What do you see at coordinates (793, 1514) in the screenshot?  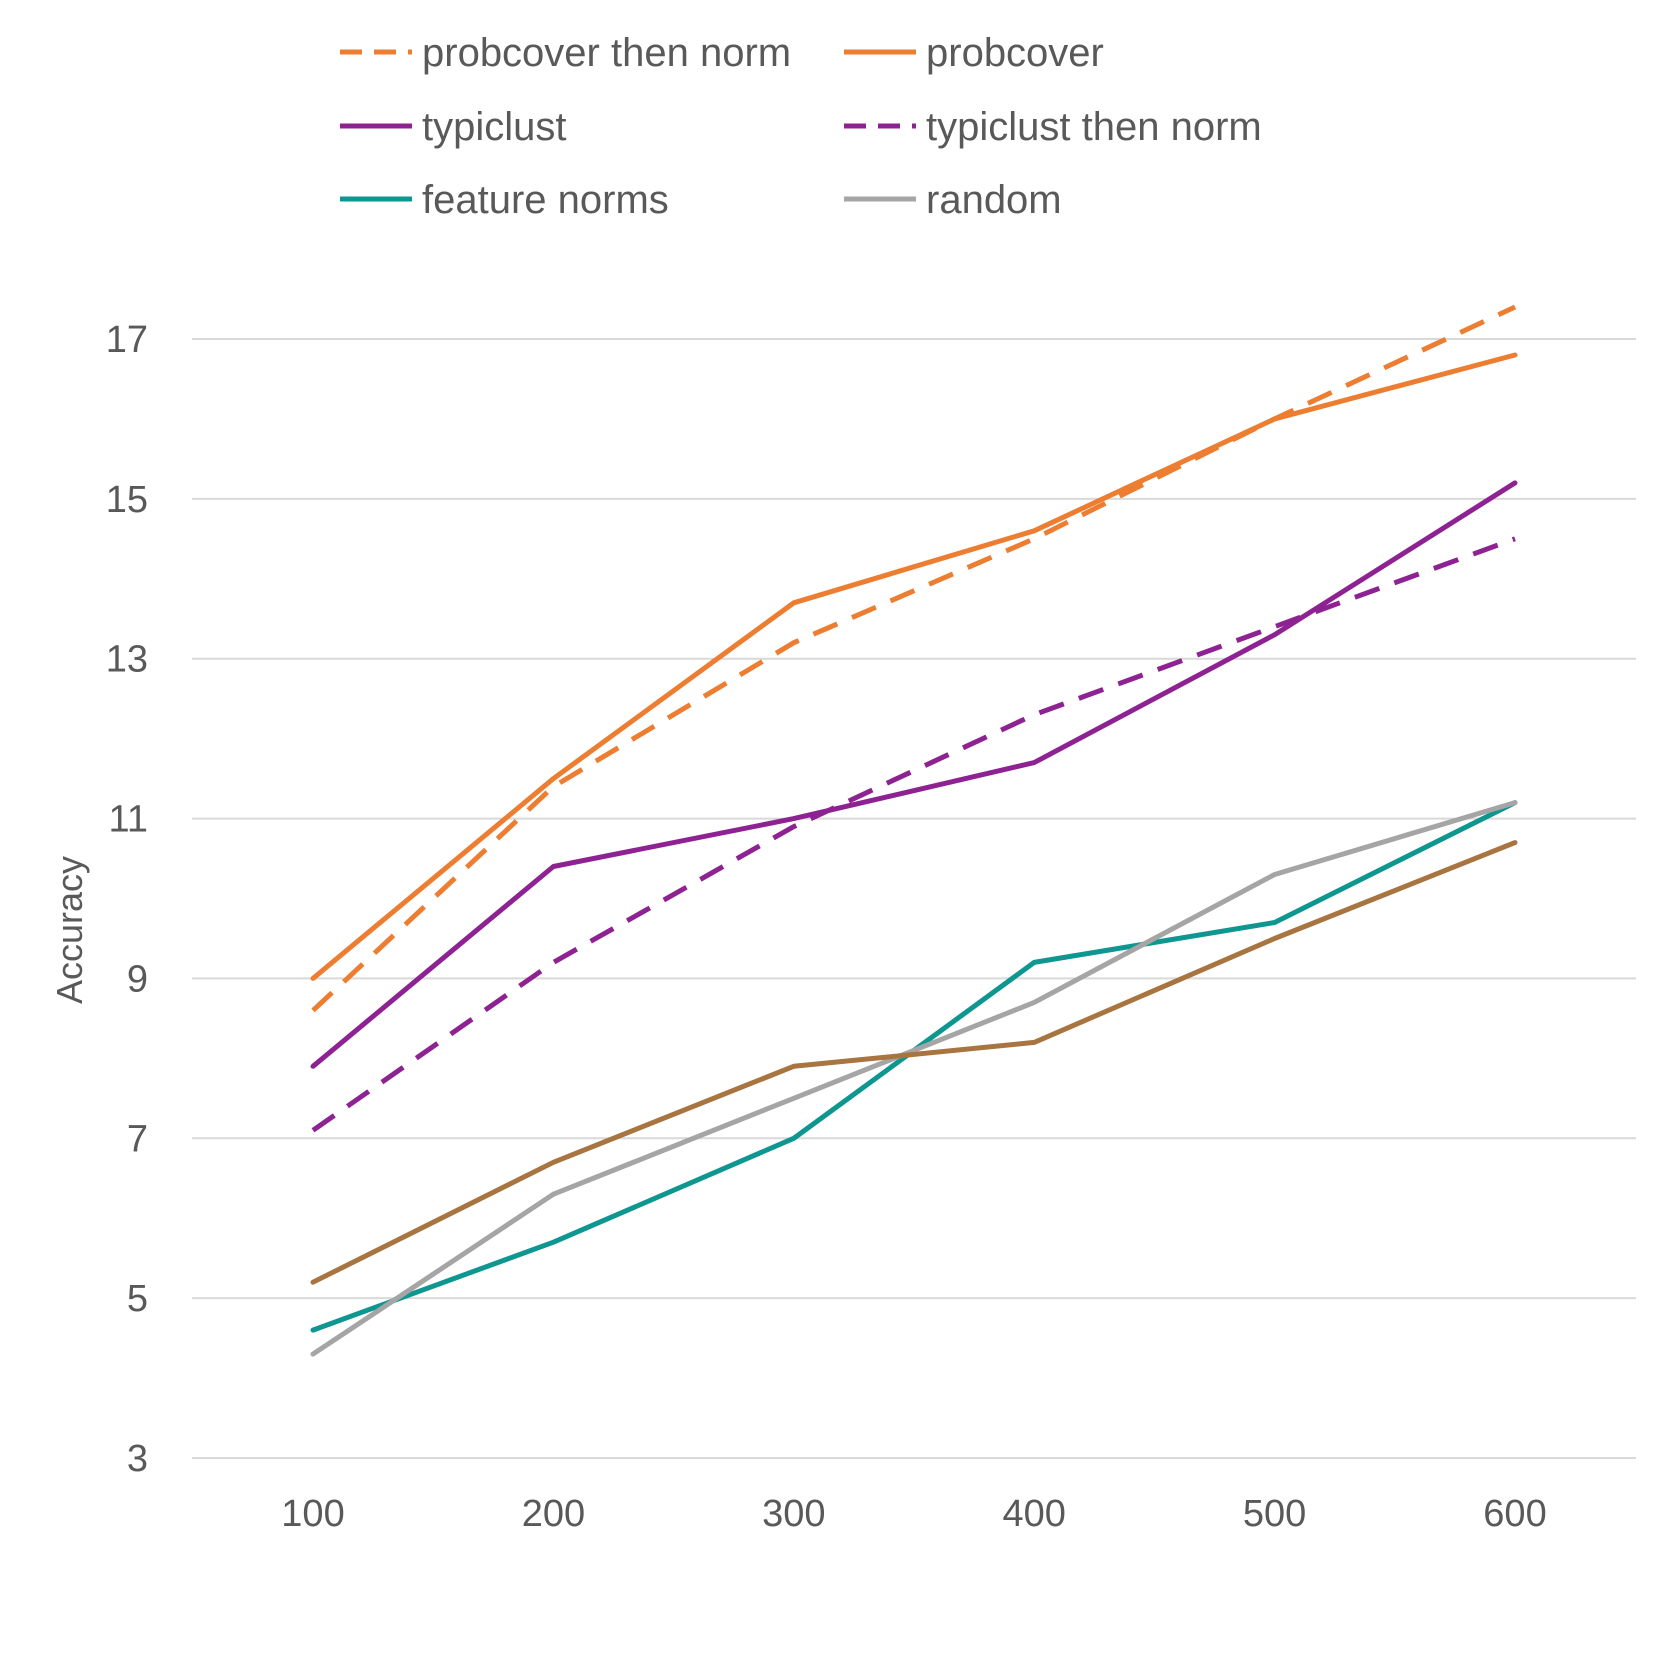 I see `x-tick-label: 300` at bounding box center [793, 1514].